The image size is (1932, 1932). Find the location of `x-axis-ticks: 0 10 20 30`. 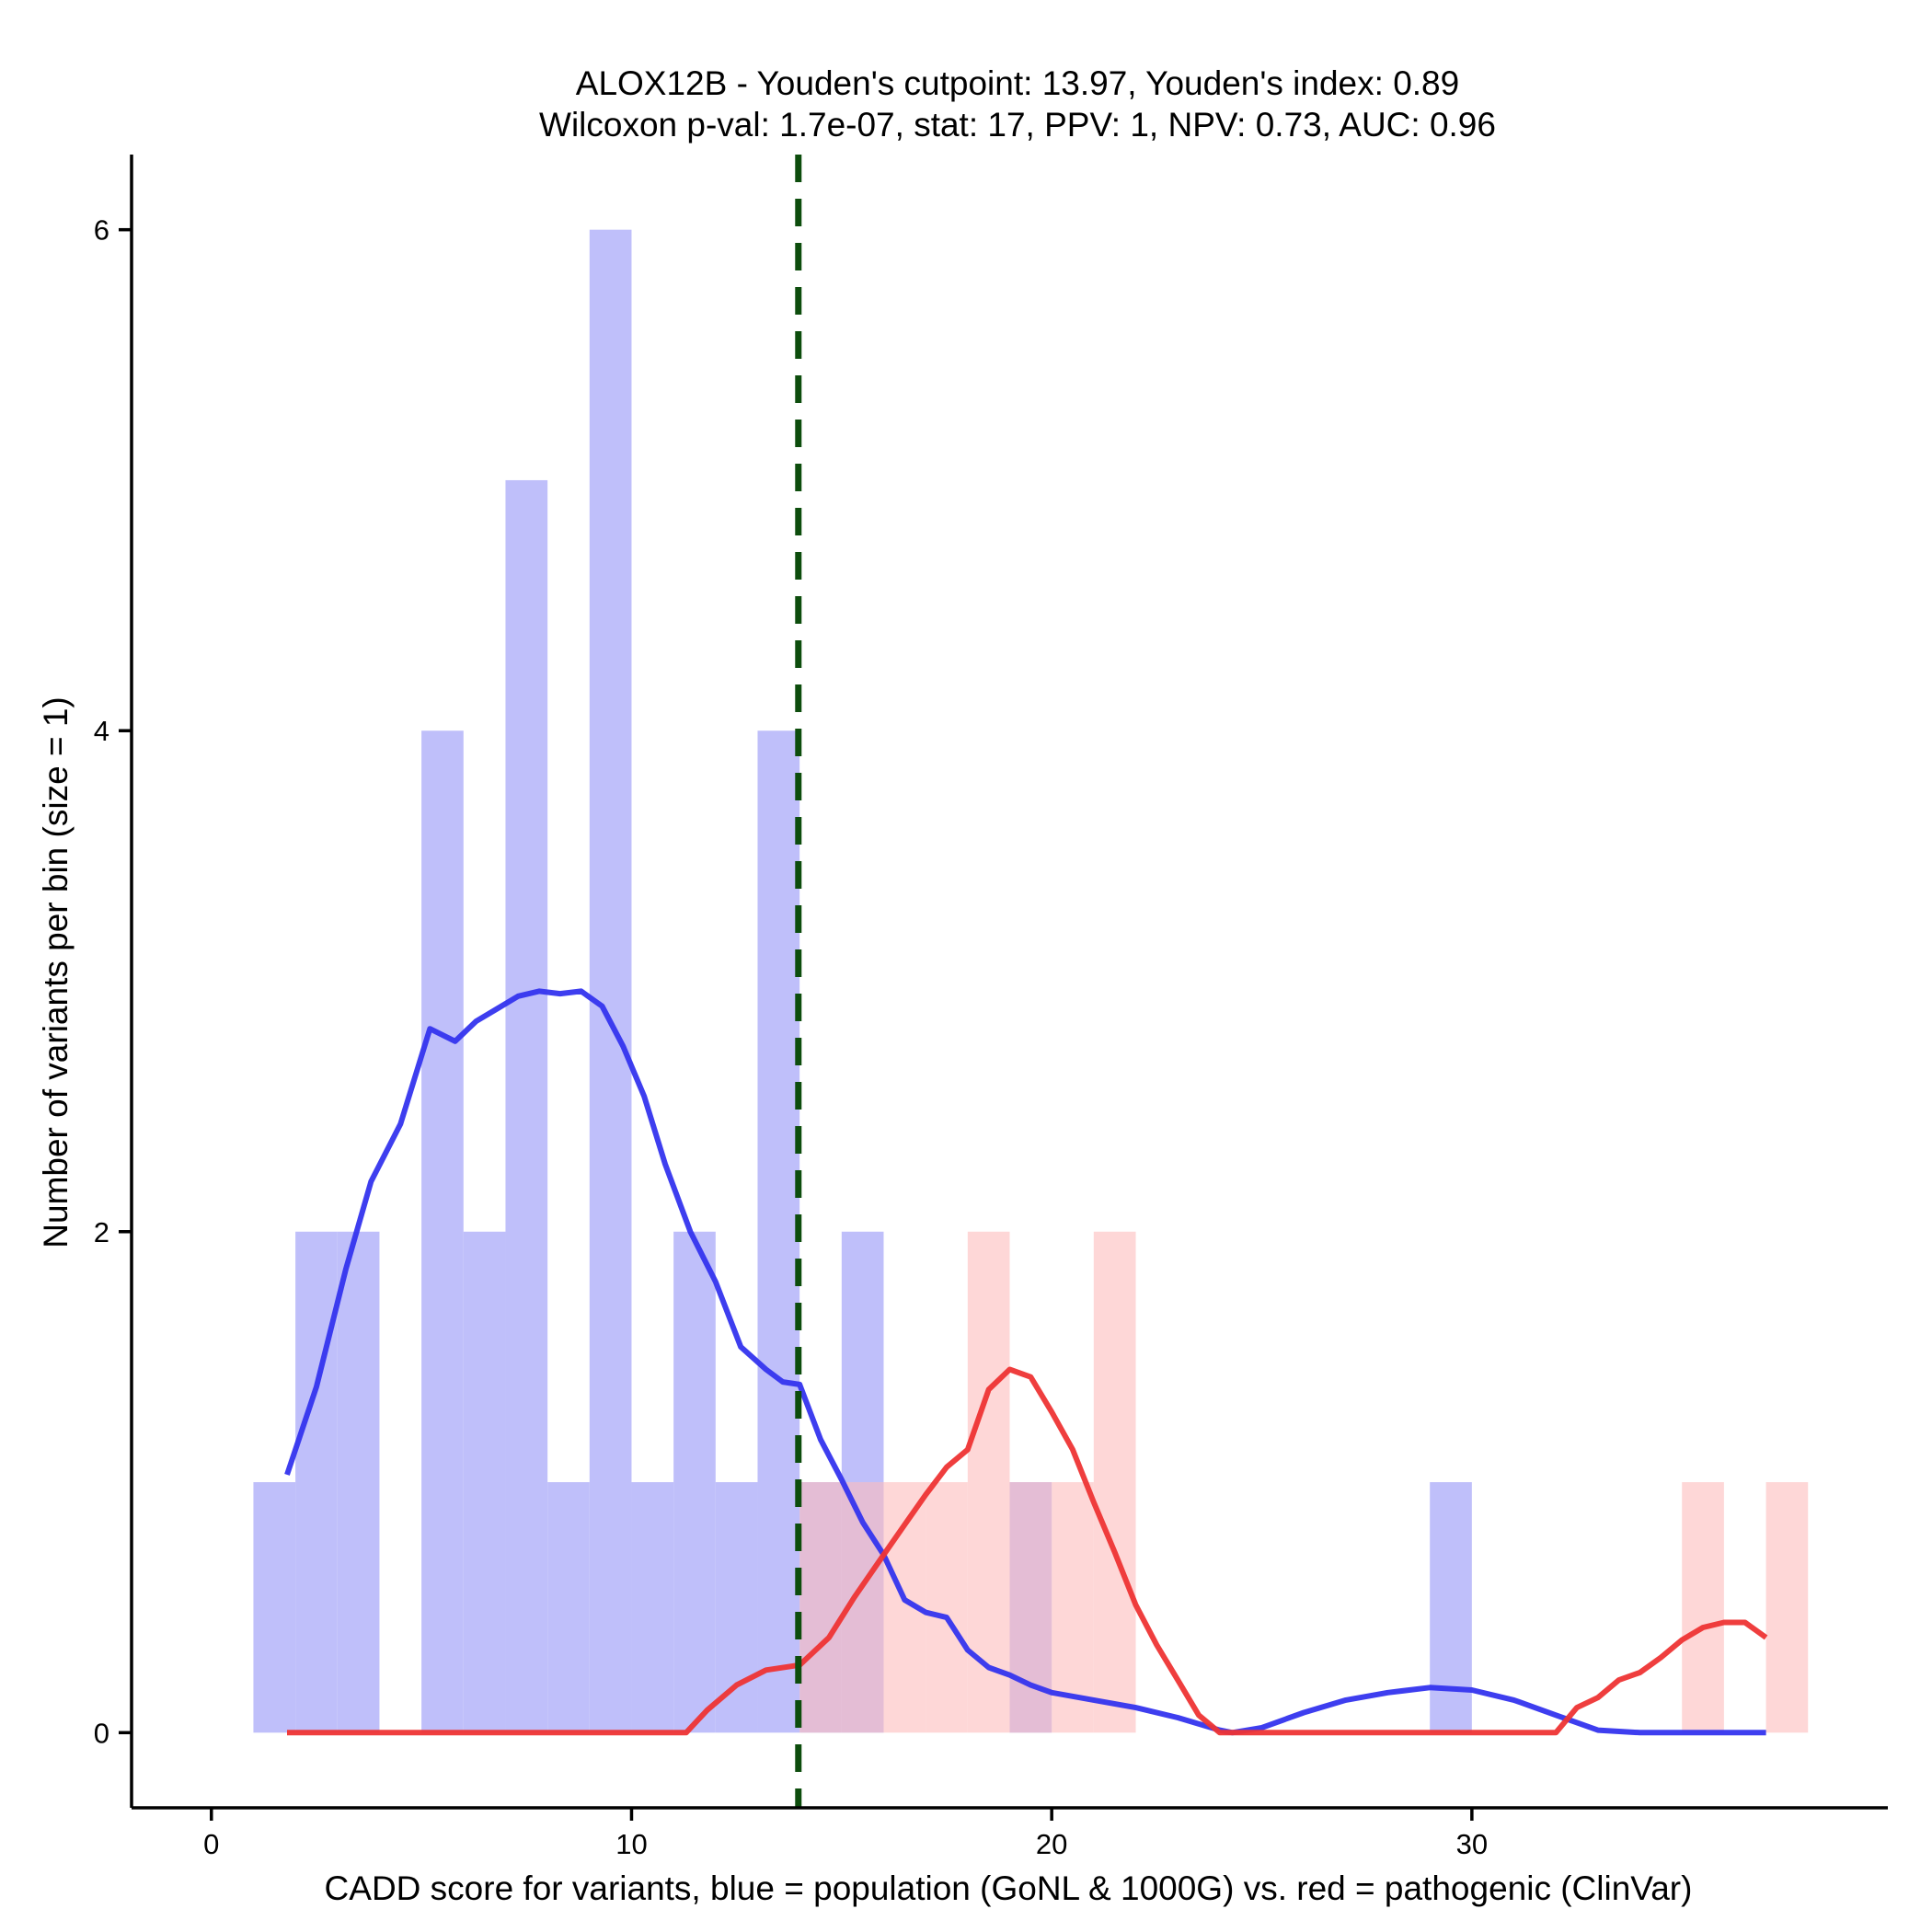

x-axis-ticks: 0 10 20 30 is located at coordinates (845, 1834).